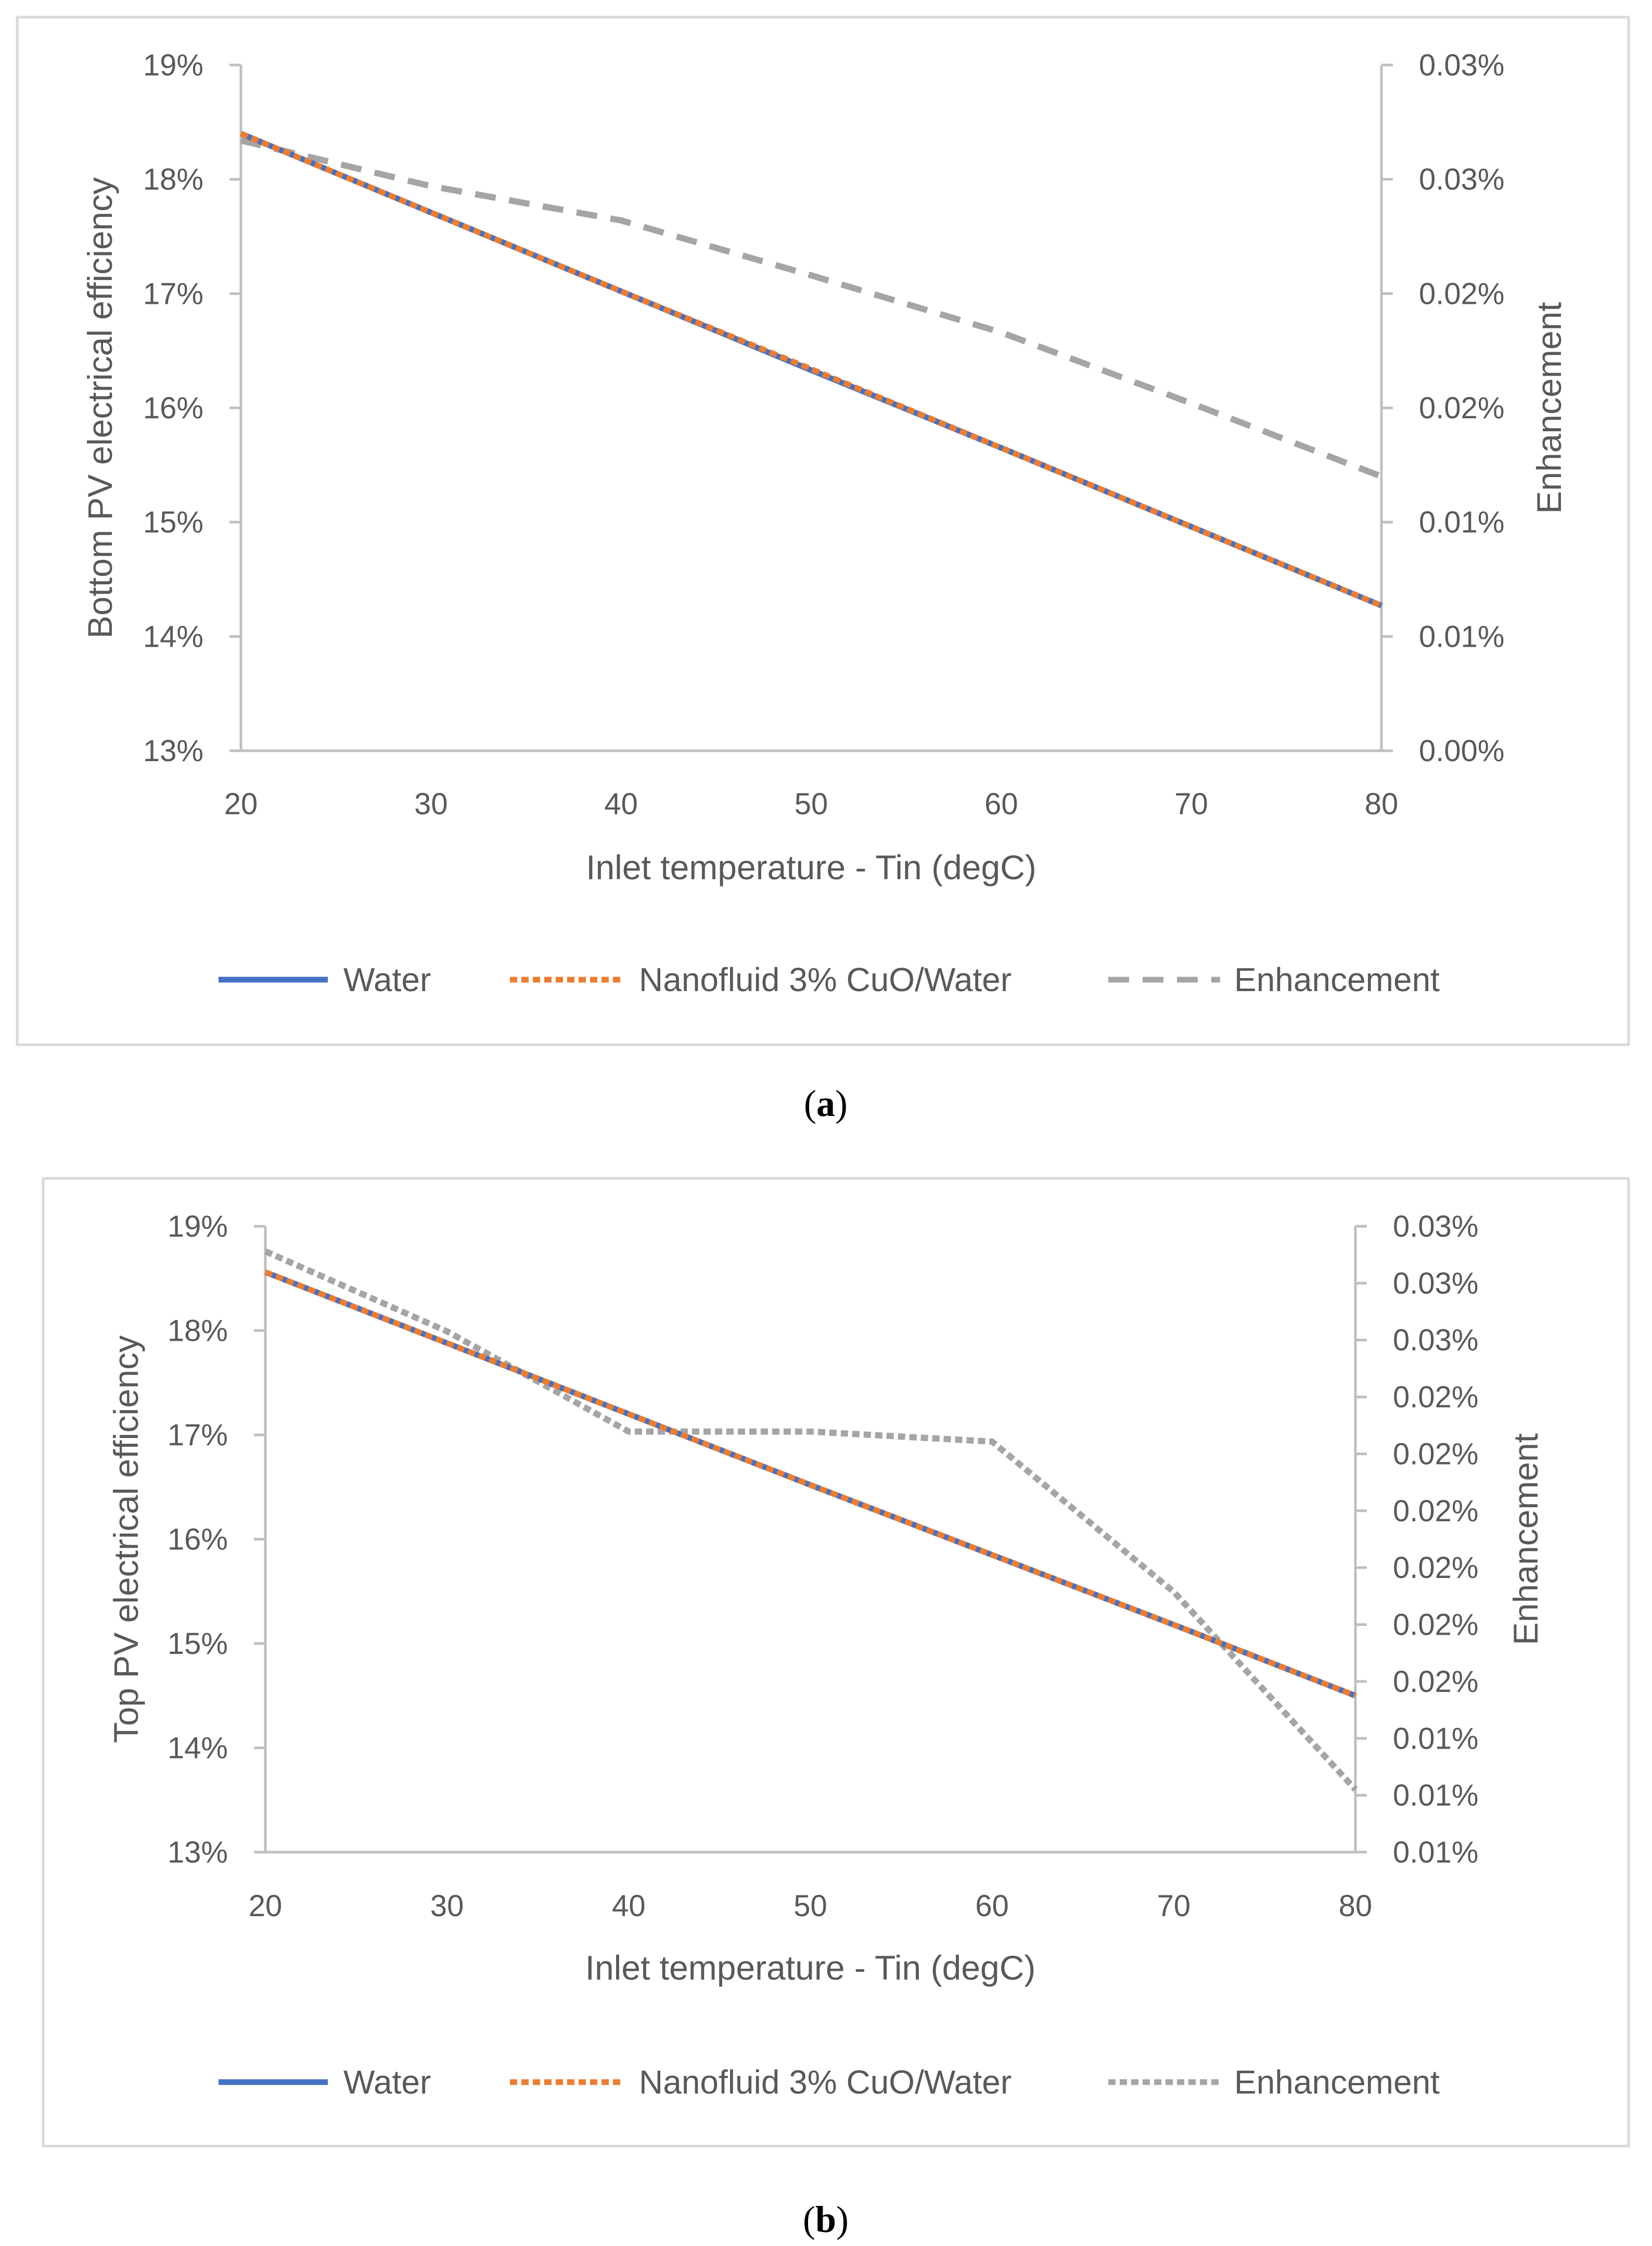  I want to click on caption-b: (b), so click(826, 2219).